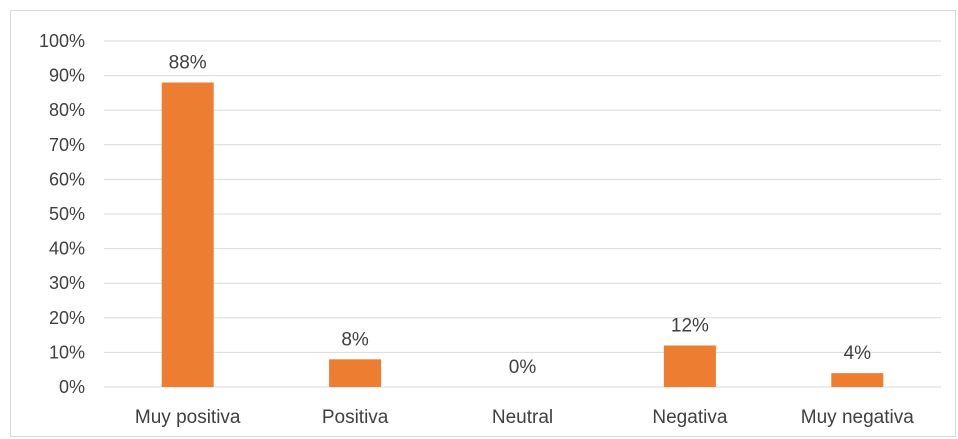 The width and height of the screenshot is (958, 439). I want to click on bar-negativa, so click(689, 366).